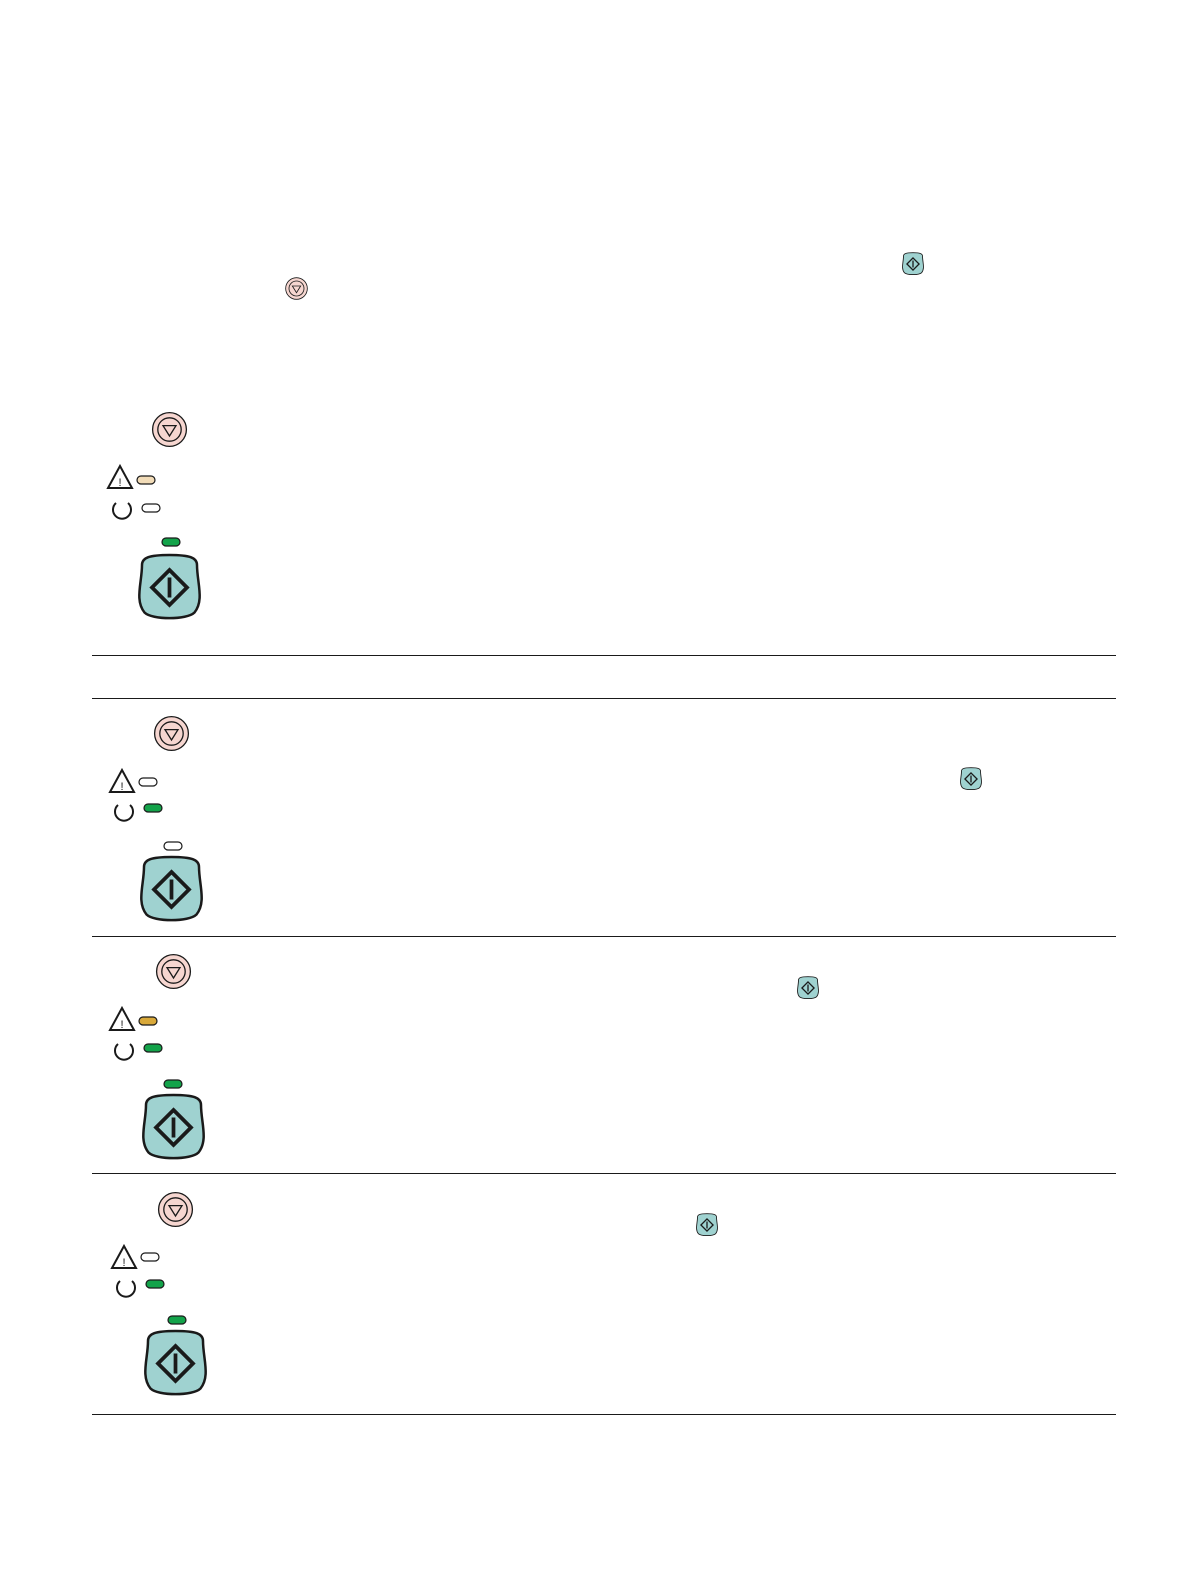 This screenshot has height=1585, width=1191. What do you see at coordinates (174, 1070) in the screenshot?
I see `control-panel-3: !` at bounding box center [174, 1070].